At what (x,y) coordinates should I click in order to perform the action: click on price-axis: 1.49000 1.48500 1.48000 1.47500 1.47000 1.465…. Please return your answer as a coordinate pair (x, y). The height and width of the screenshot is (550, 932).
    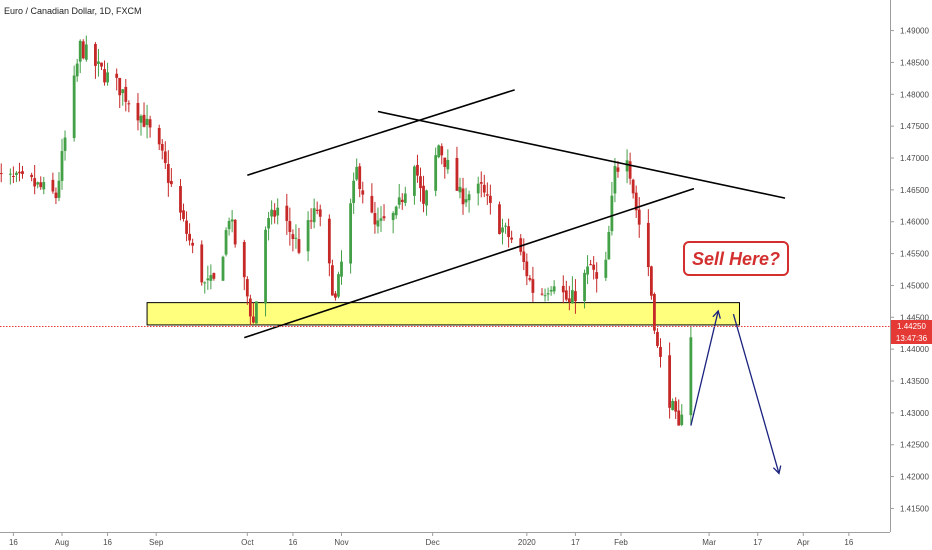
    Looking at the image, I should click on (909, 270).